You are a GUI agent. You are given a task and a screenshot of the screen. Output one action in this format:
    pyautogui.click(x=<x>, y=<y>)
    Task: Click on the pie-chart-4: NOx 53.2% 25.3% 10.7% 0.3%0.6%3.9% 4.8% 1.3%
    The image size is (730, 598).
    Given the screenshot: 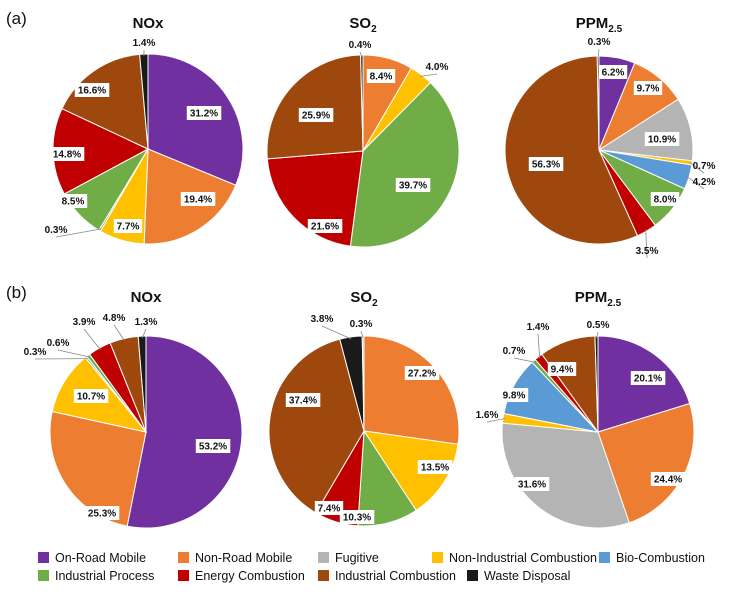 What is the action you would take?
    pyautogui.click(x=133, y=409)
    